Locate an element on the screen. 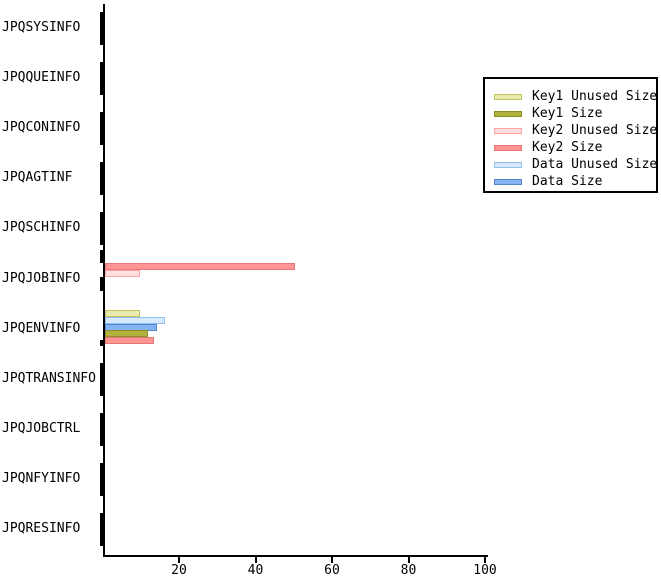 The width and height of the screenshot is (661, 585). y-axis-line is located at coordinates (104, 280).